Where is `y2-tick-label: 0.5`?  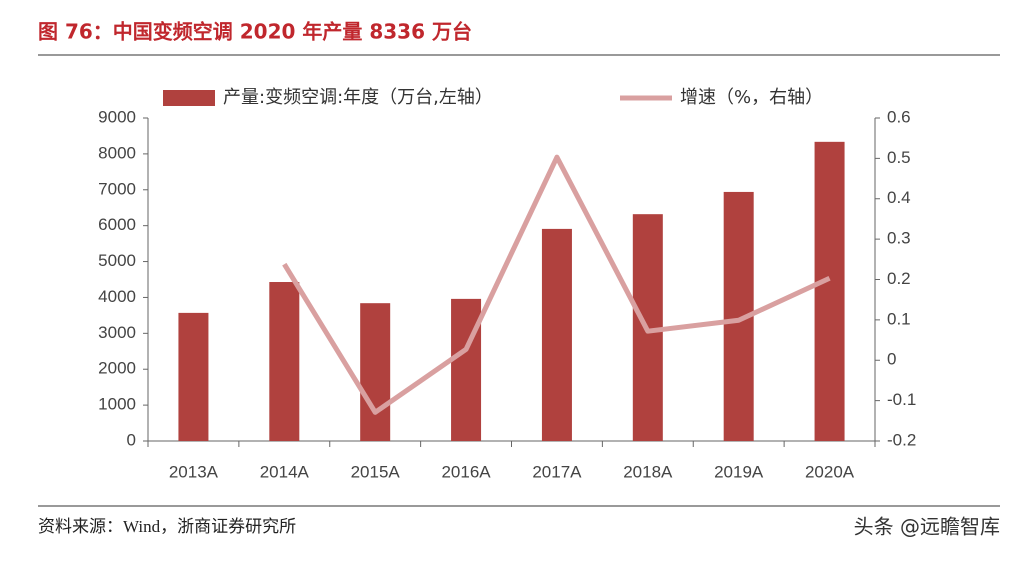
y2-tick-label: 0.5 is located at coordinates (899, 157).